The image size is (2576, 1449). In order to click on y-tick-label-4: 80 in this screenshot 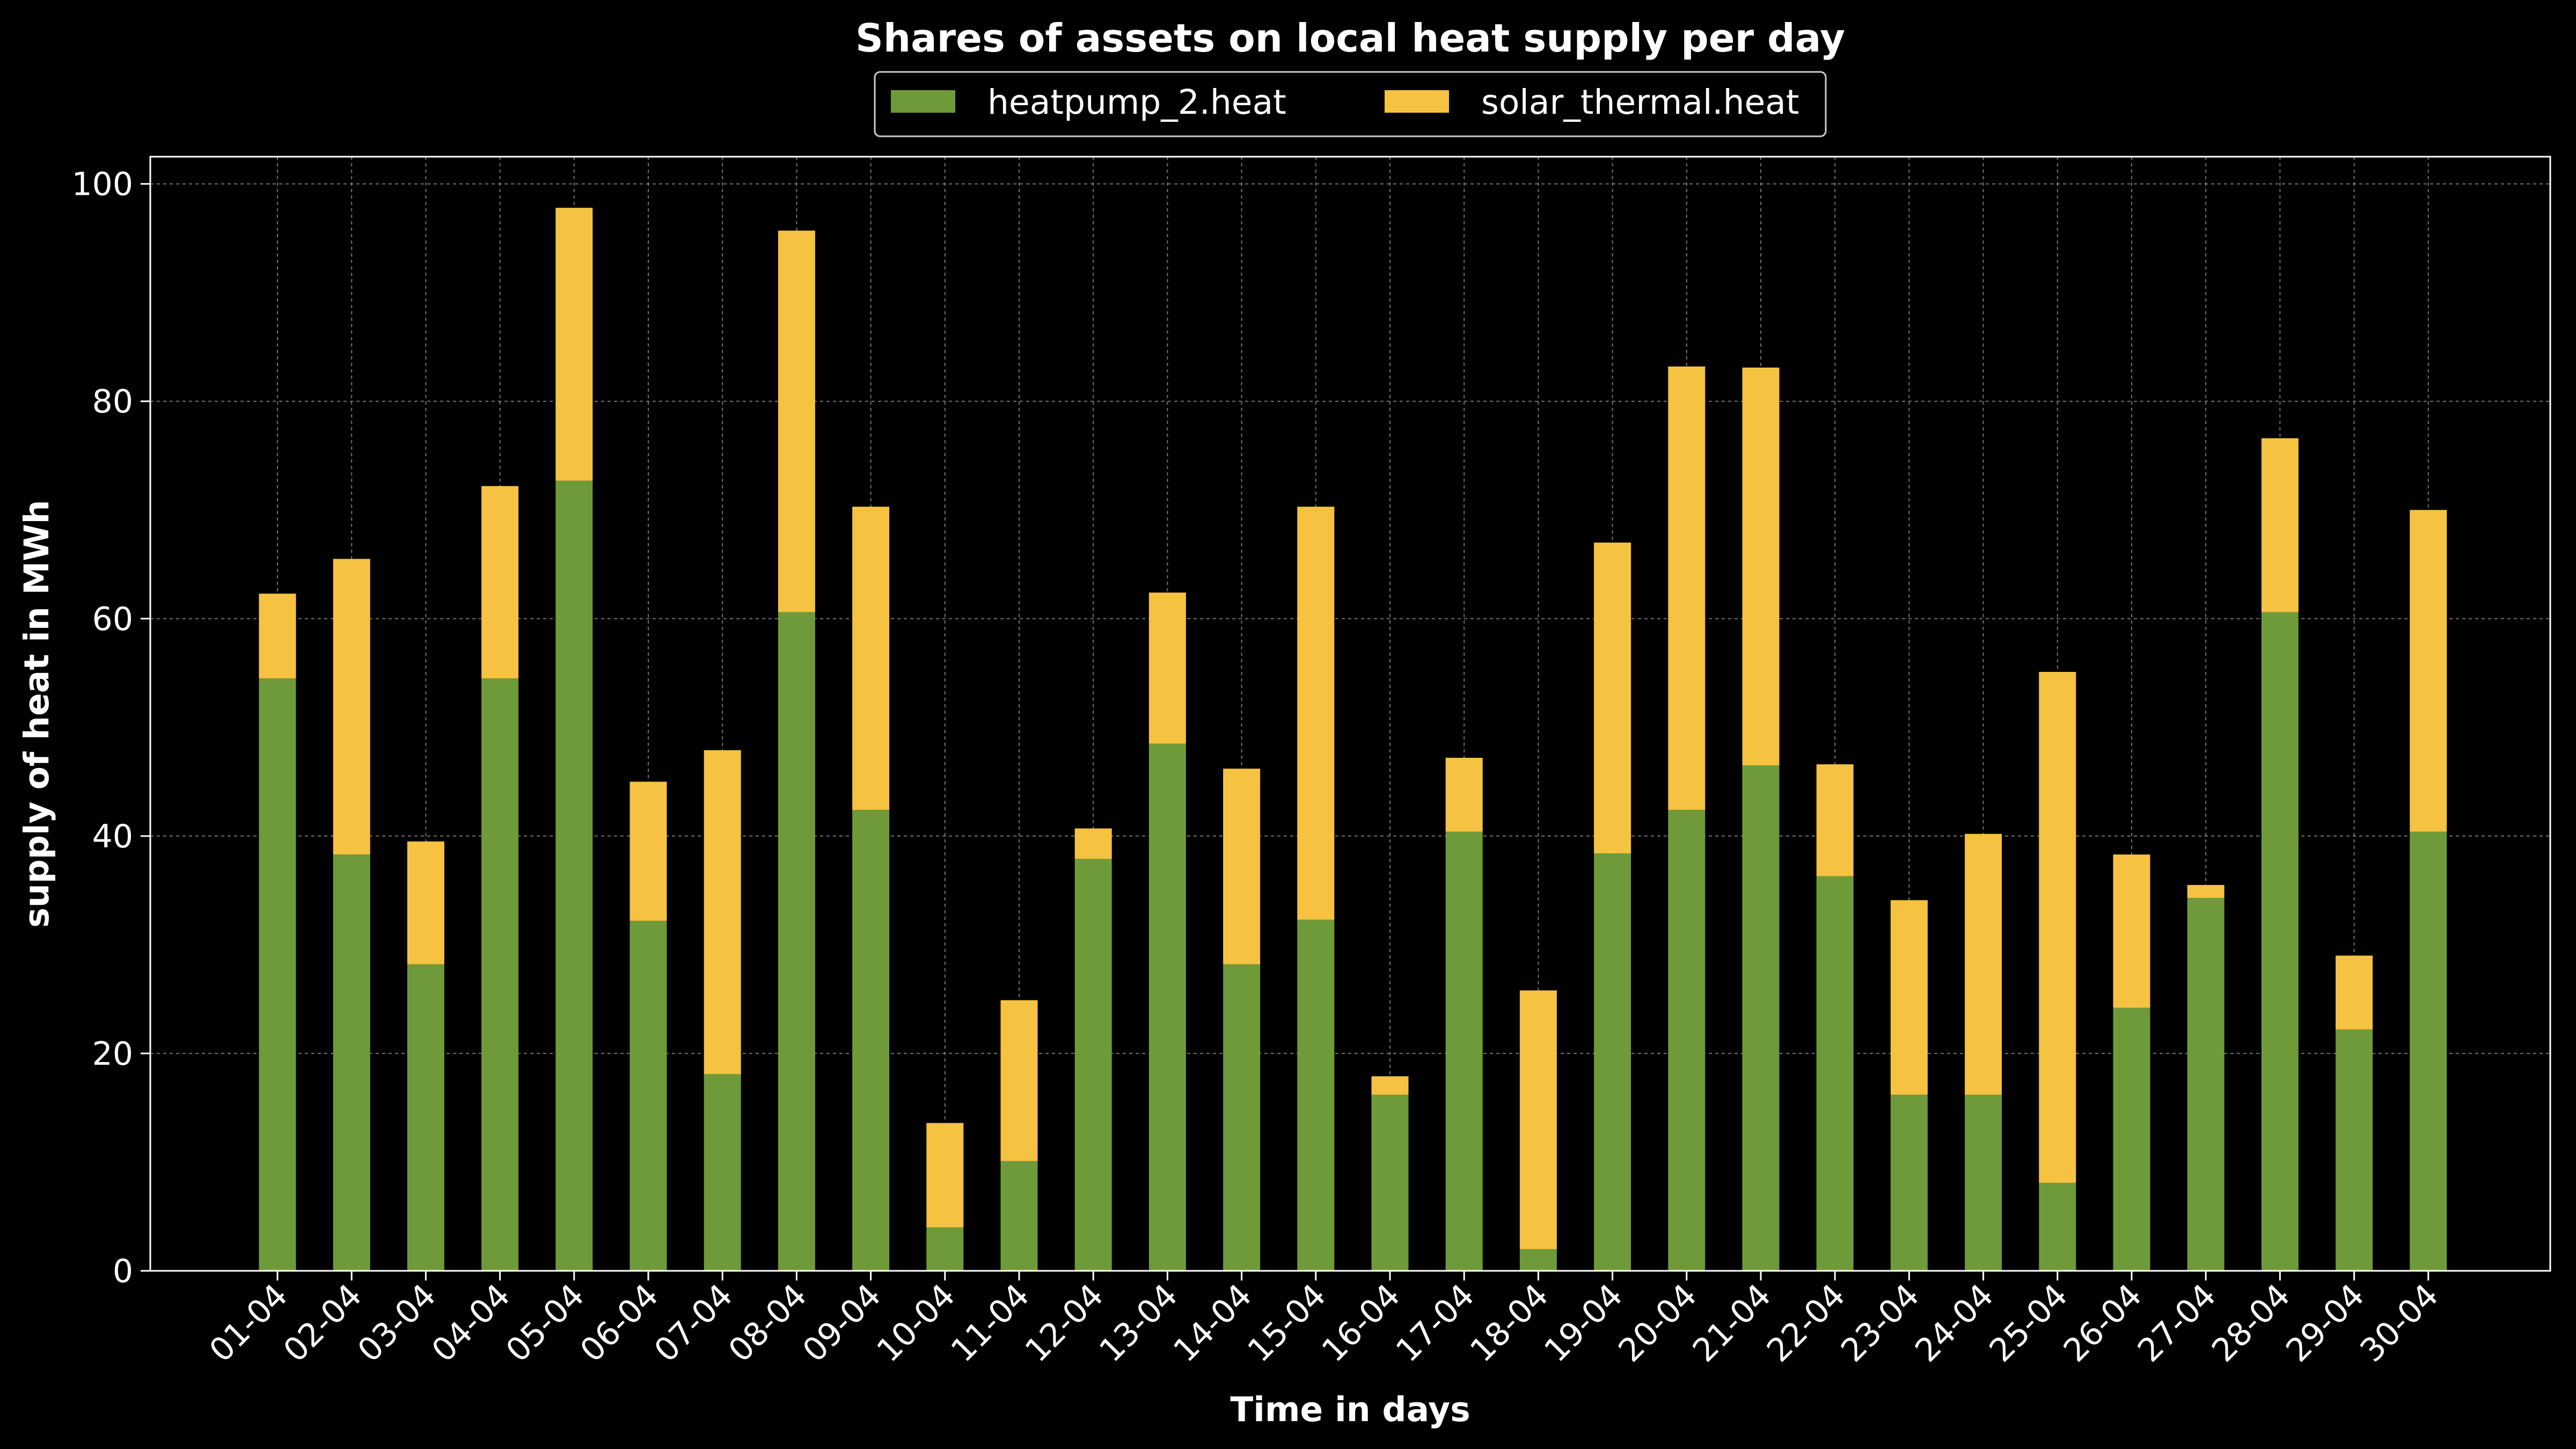, I will do `click(112, 402)`.